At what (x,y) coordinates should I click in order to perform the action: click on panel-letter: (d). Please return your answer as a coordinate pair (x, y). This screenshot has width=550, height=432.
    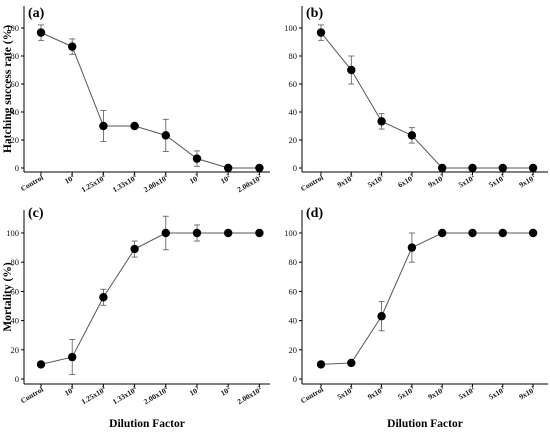
    Looking at the image, I should click on (314, 213).